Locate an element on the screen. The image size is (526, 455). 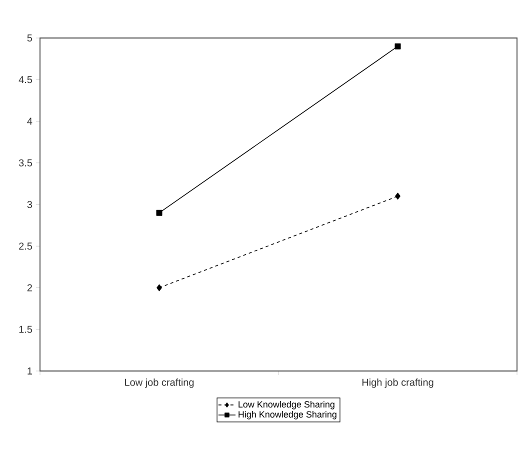
legend-label: High Knowledge Sharing is located at coordinates (287, 415).